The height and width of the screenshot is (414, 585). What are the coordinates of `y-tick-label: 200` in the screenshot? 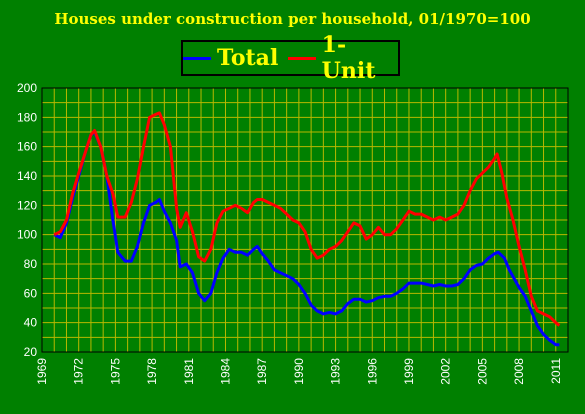 It's located at (27, 88).